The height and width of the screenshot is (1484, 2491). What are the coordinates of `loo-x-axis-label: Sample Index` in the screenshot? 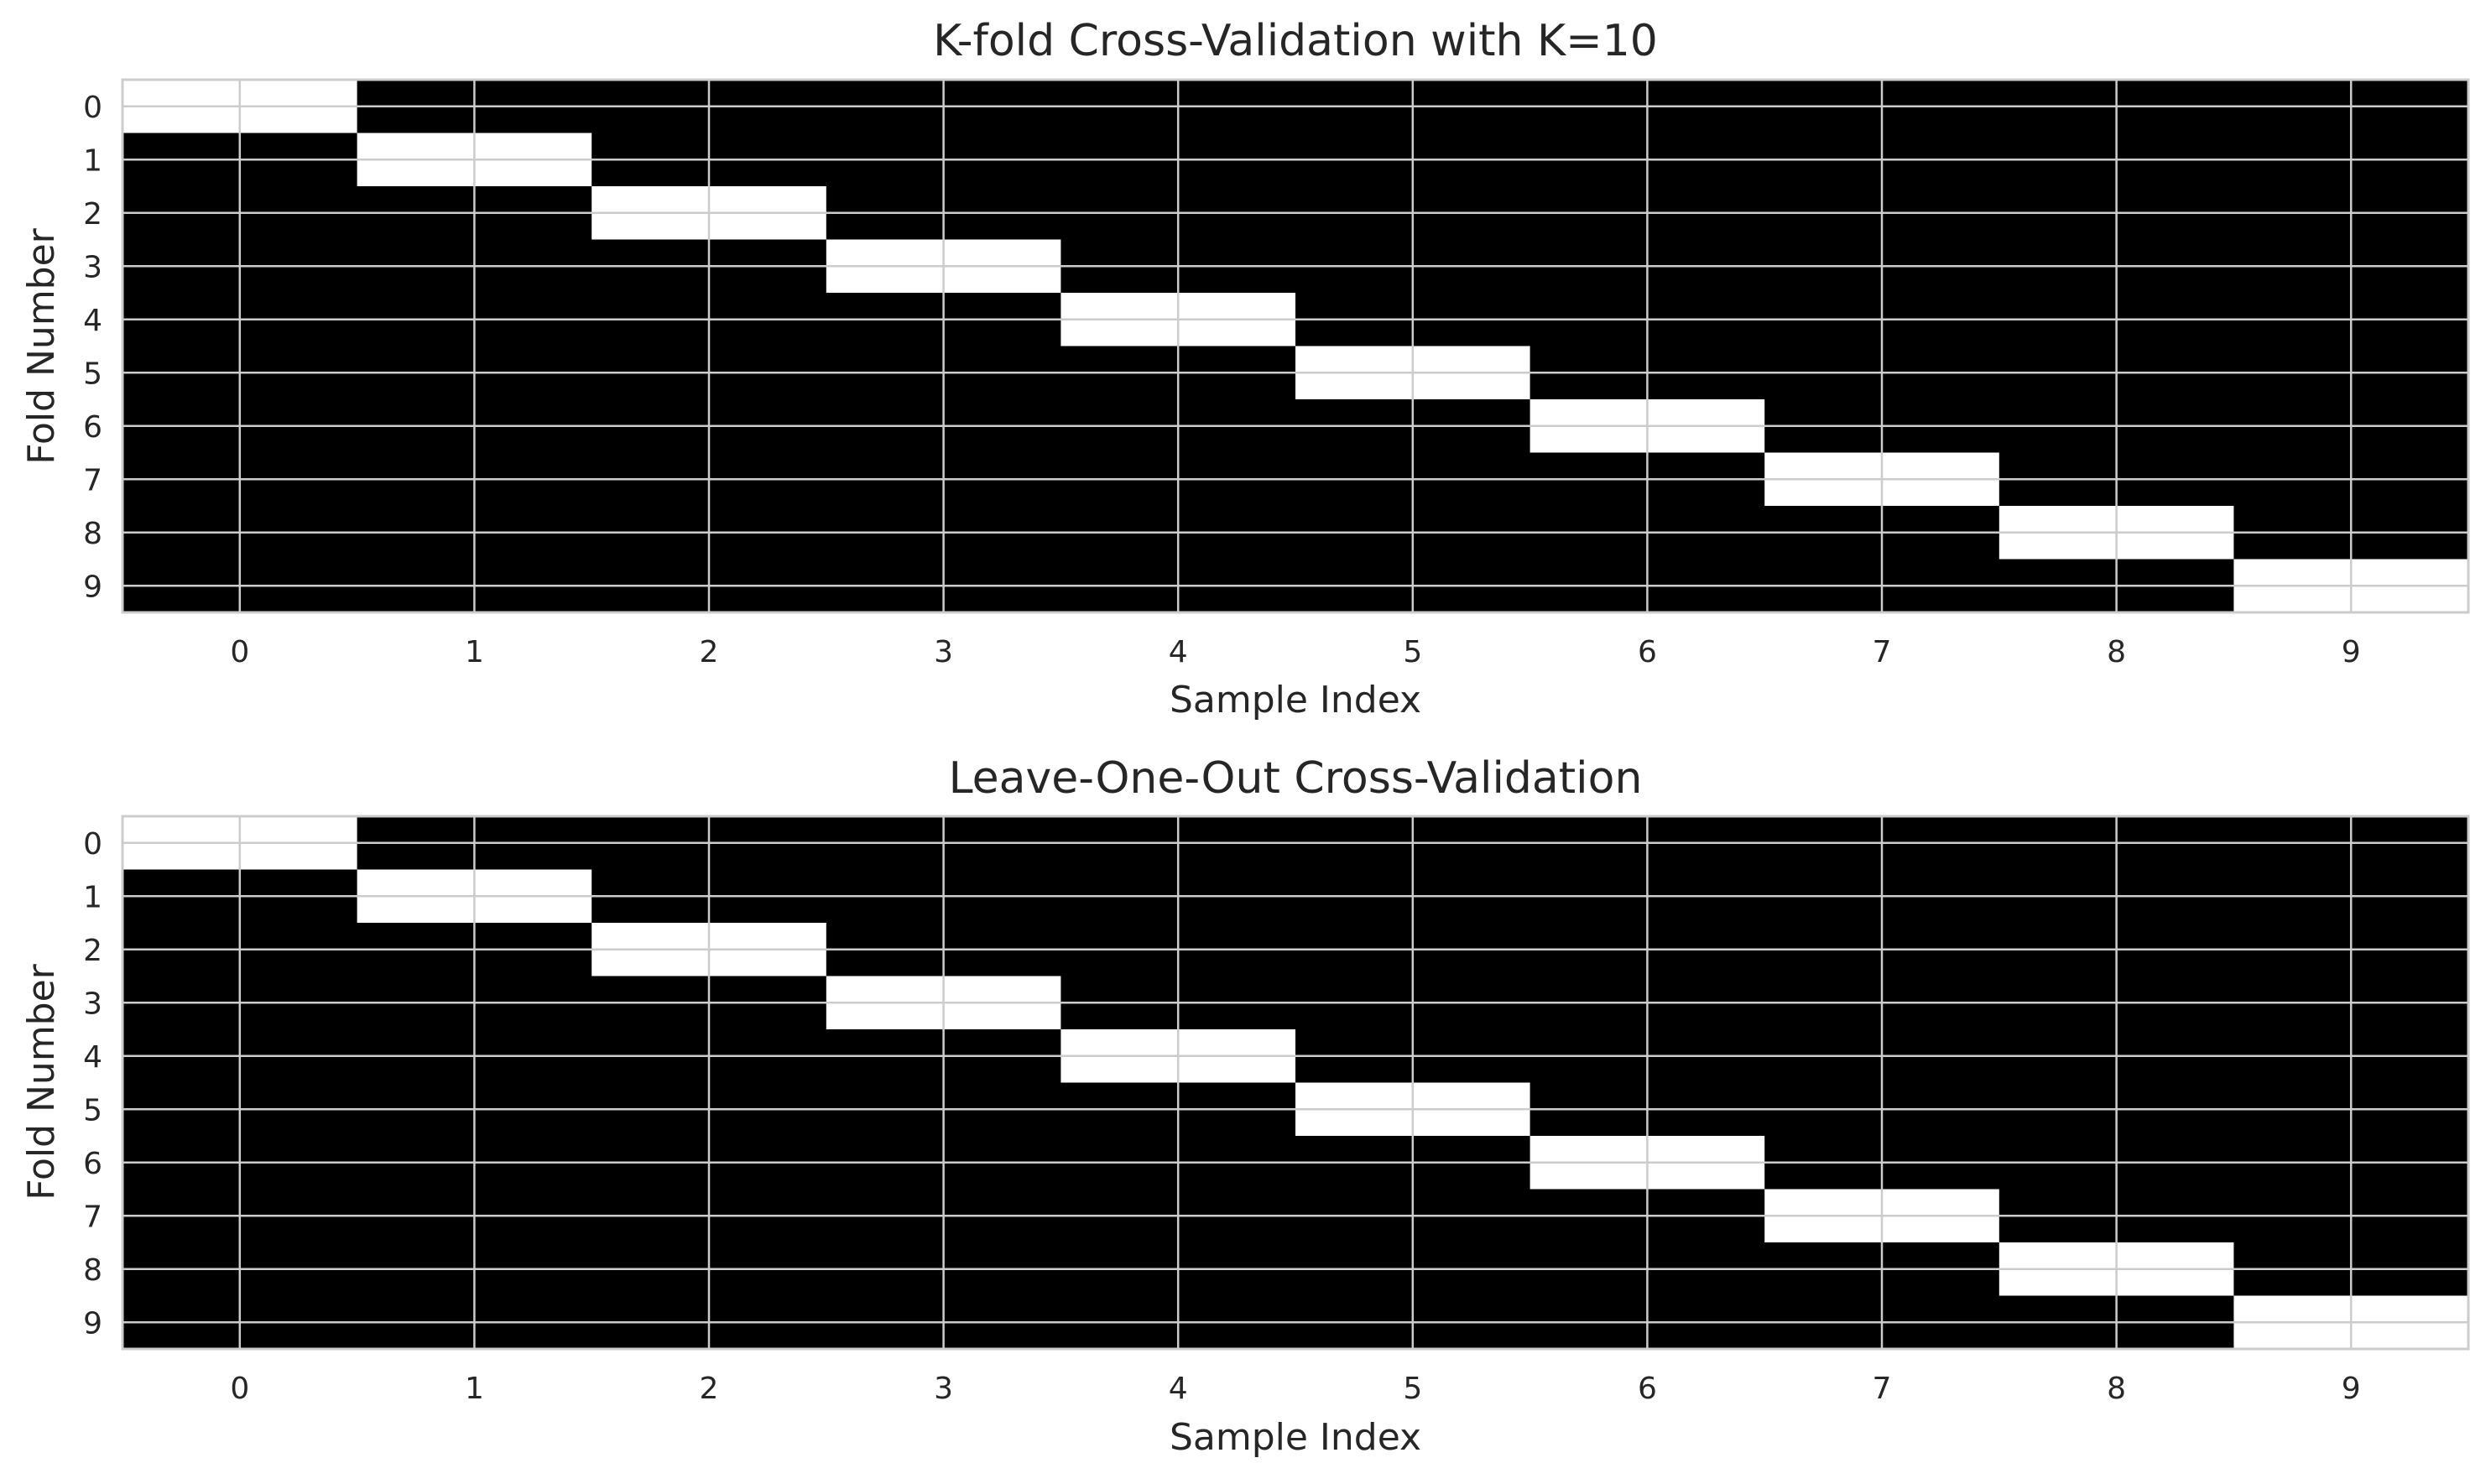 It's located at (1295, 1437).